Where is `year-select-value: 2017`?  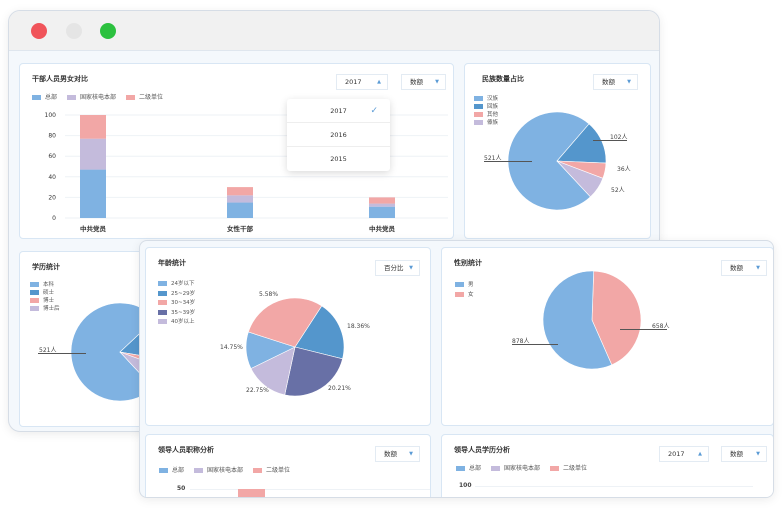 year-select-value: 2017 is located at coordinates (676, 454).